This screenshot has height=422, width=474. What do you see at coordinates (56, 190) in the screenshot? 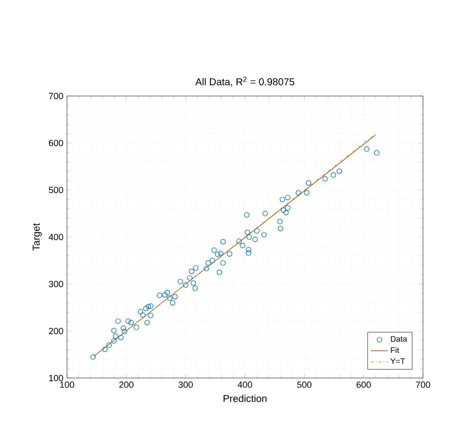
I see `y-tick-label: 500` at bounding box center [56, 190].